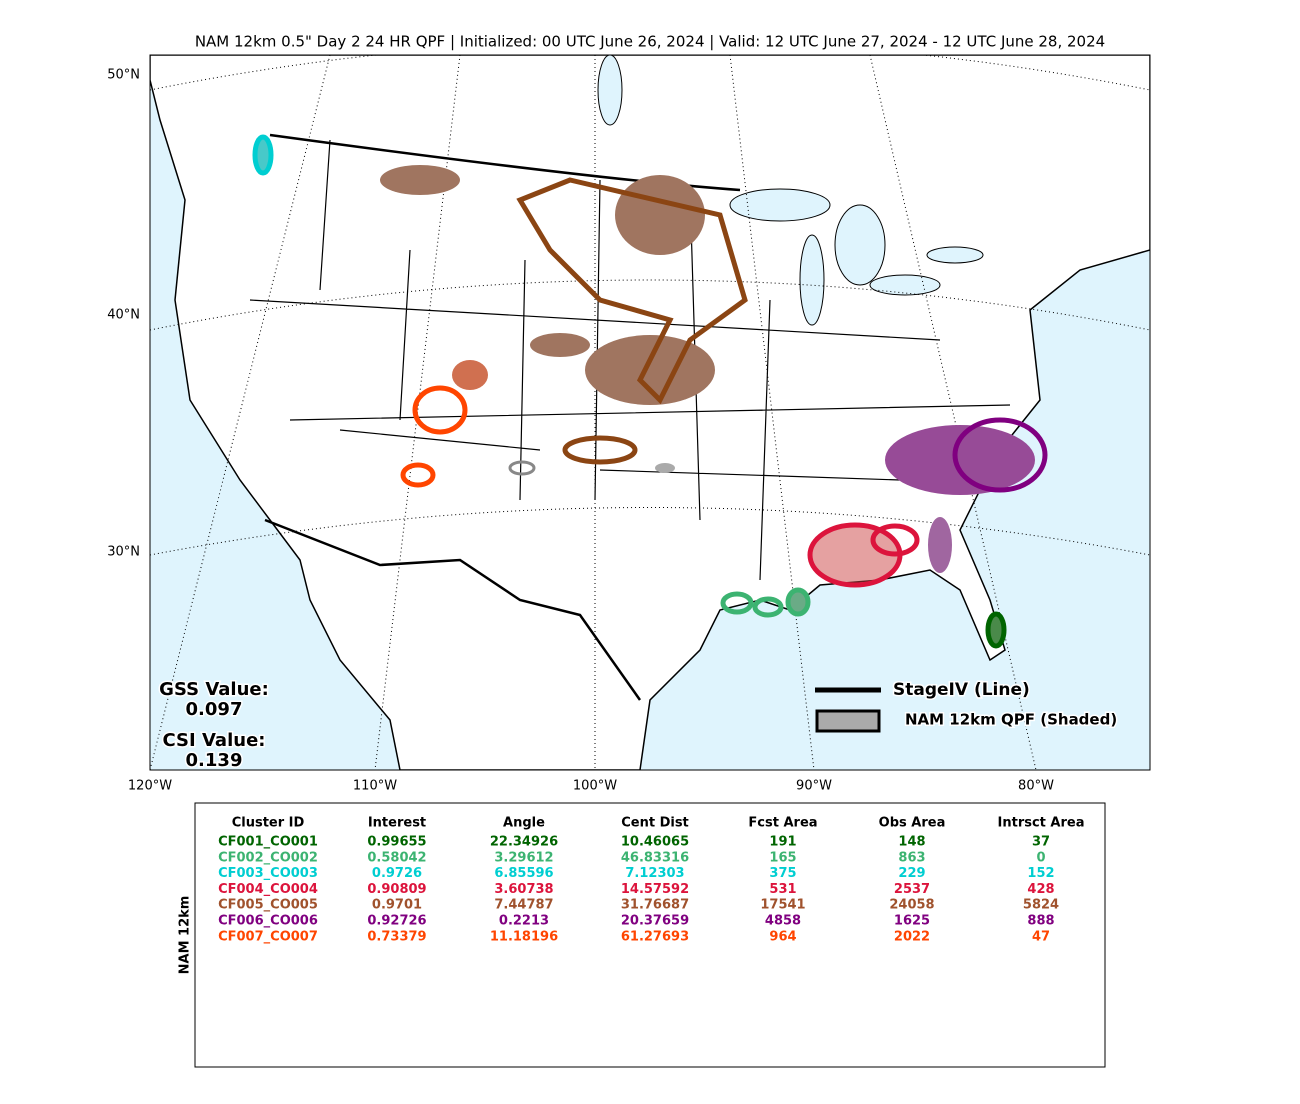 This screenshot has width=1300, height=1104. What do you see at coordinates (655, 921) in the screenshot?
I see `table-cell: 20.37659` at bounding box center [655, 921].